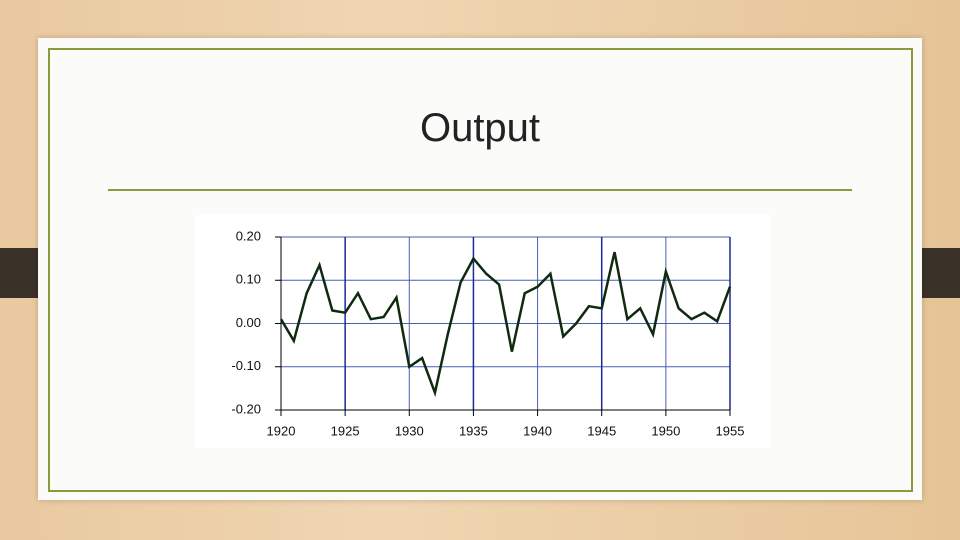 The width and height of the screenshot is (960, 540). What do you see at coordinates (665, 430) in the screenshot?
I see `x-tick-label: 1950` at bounding box center [665, 430].